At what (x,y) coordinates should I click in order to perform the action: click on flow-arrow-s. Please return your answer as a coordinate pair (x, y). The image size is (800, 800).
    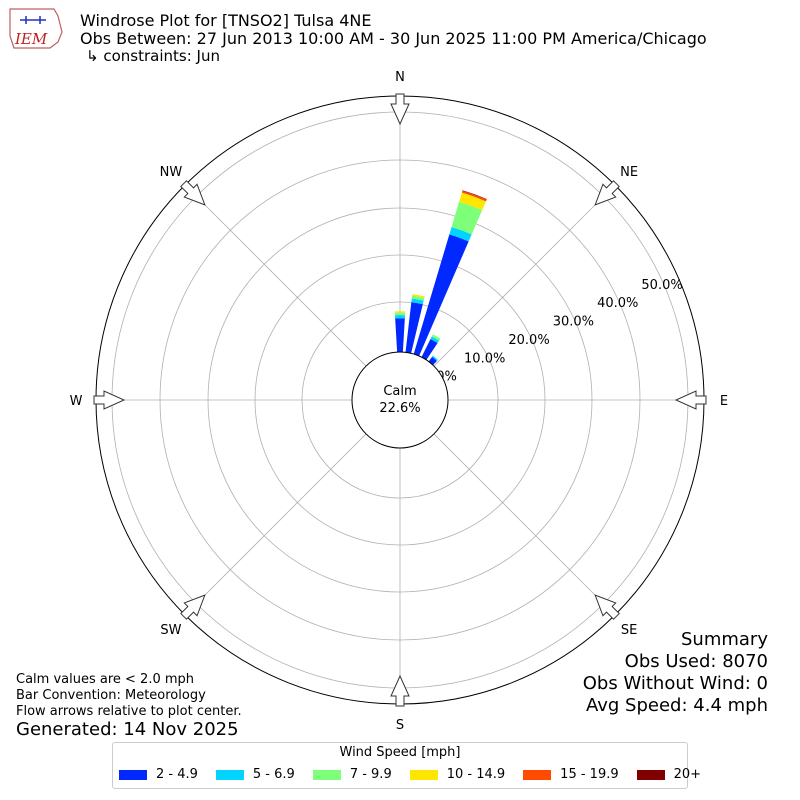
    Looking at the image, I should click on (400, 691).